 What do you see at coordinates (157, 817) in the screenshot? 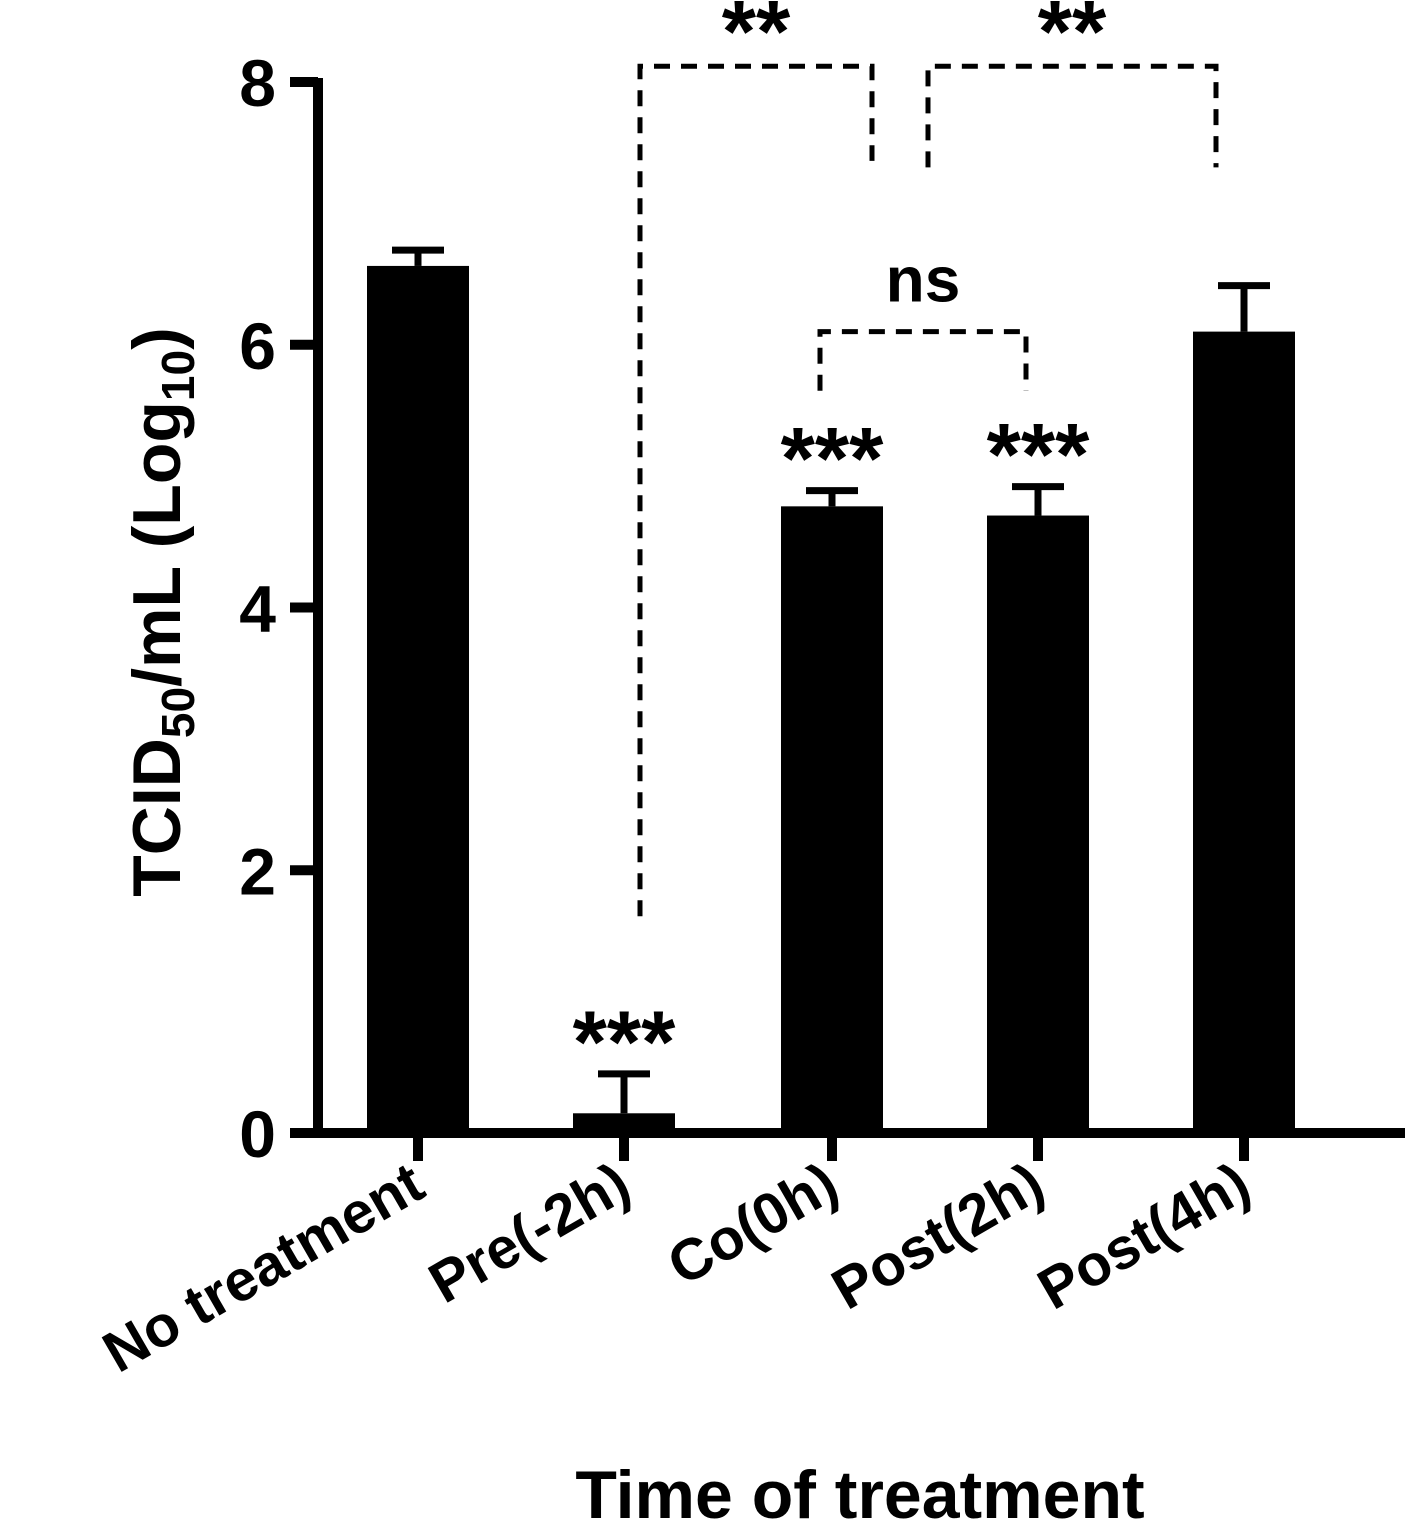
I see `y-axis-title-pre: TCID` at bounding box center [157, 817].